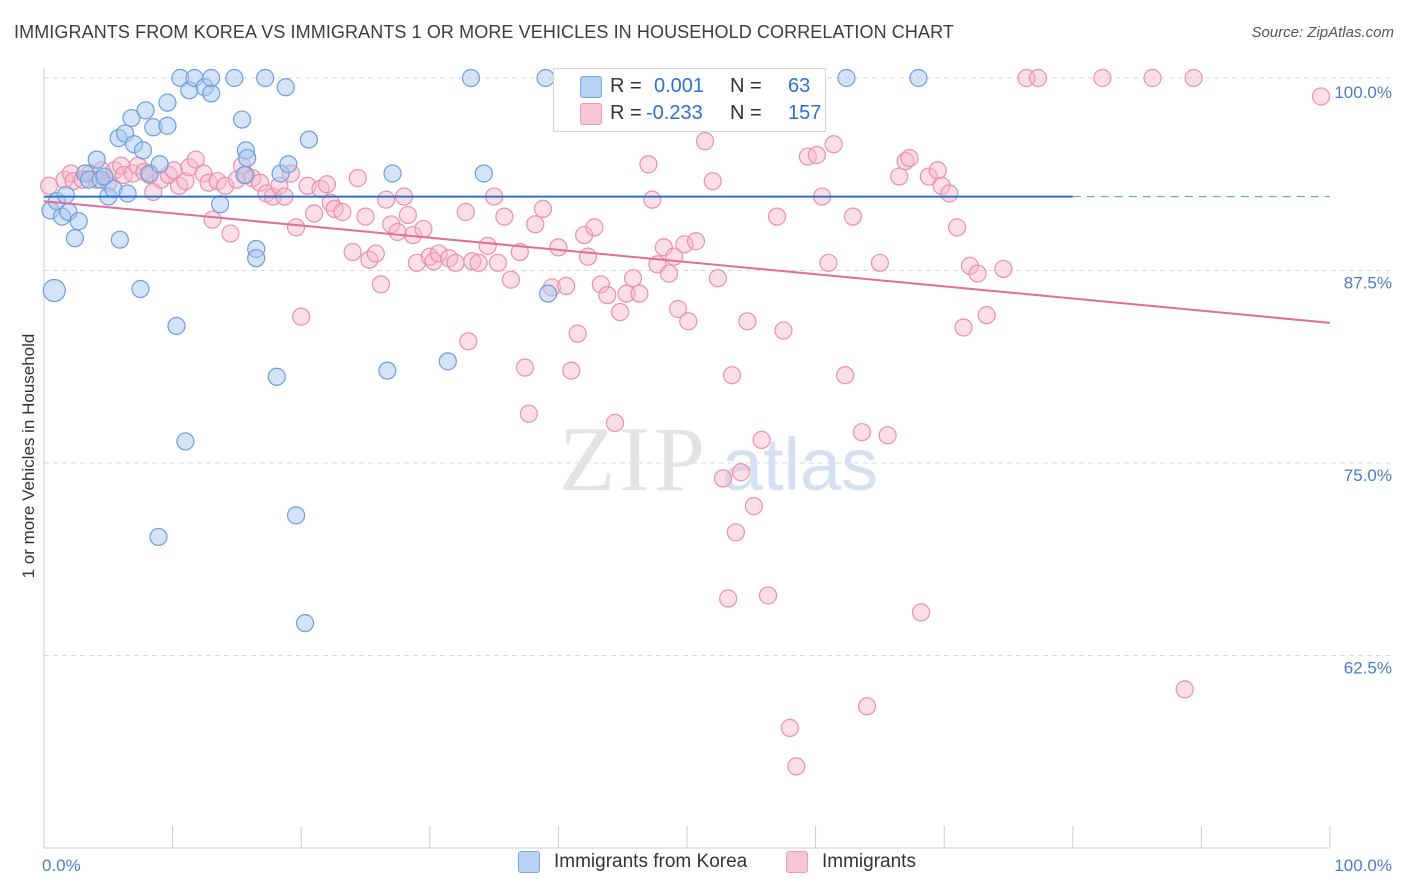 This screenshot has width=1406, height=892. I want to click on trend-lines, so click(687, 259).